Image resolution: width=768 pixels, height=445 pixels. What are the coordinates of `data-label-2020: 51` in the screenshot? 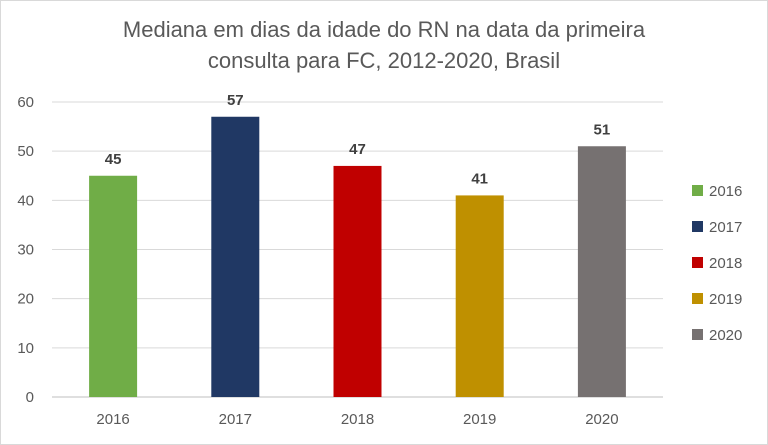 It's located at (602, 129).